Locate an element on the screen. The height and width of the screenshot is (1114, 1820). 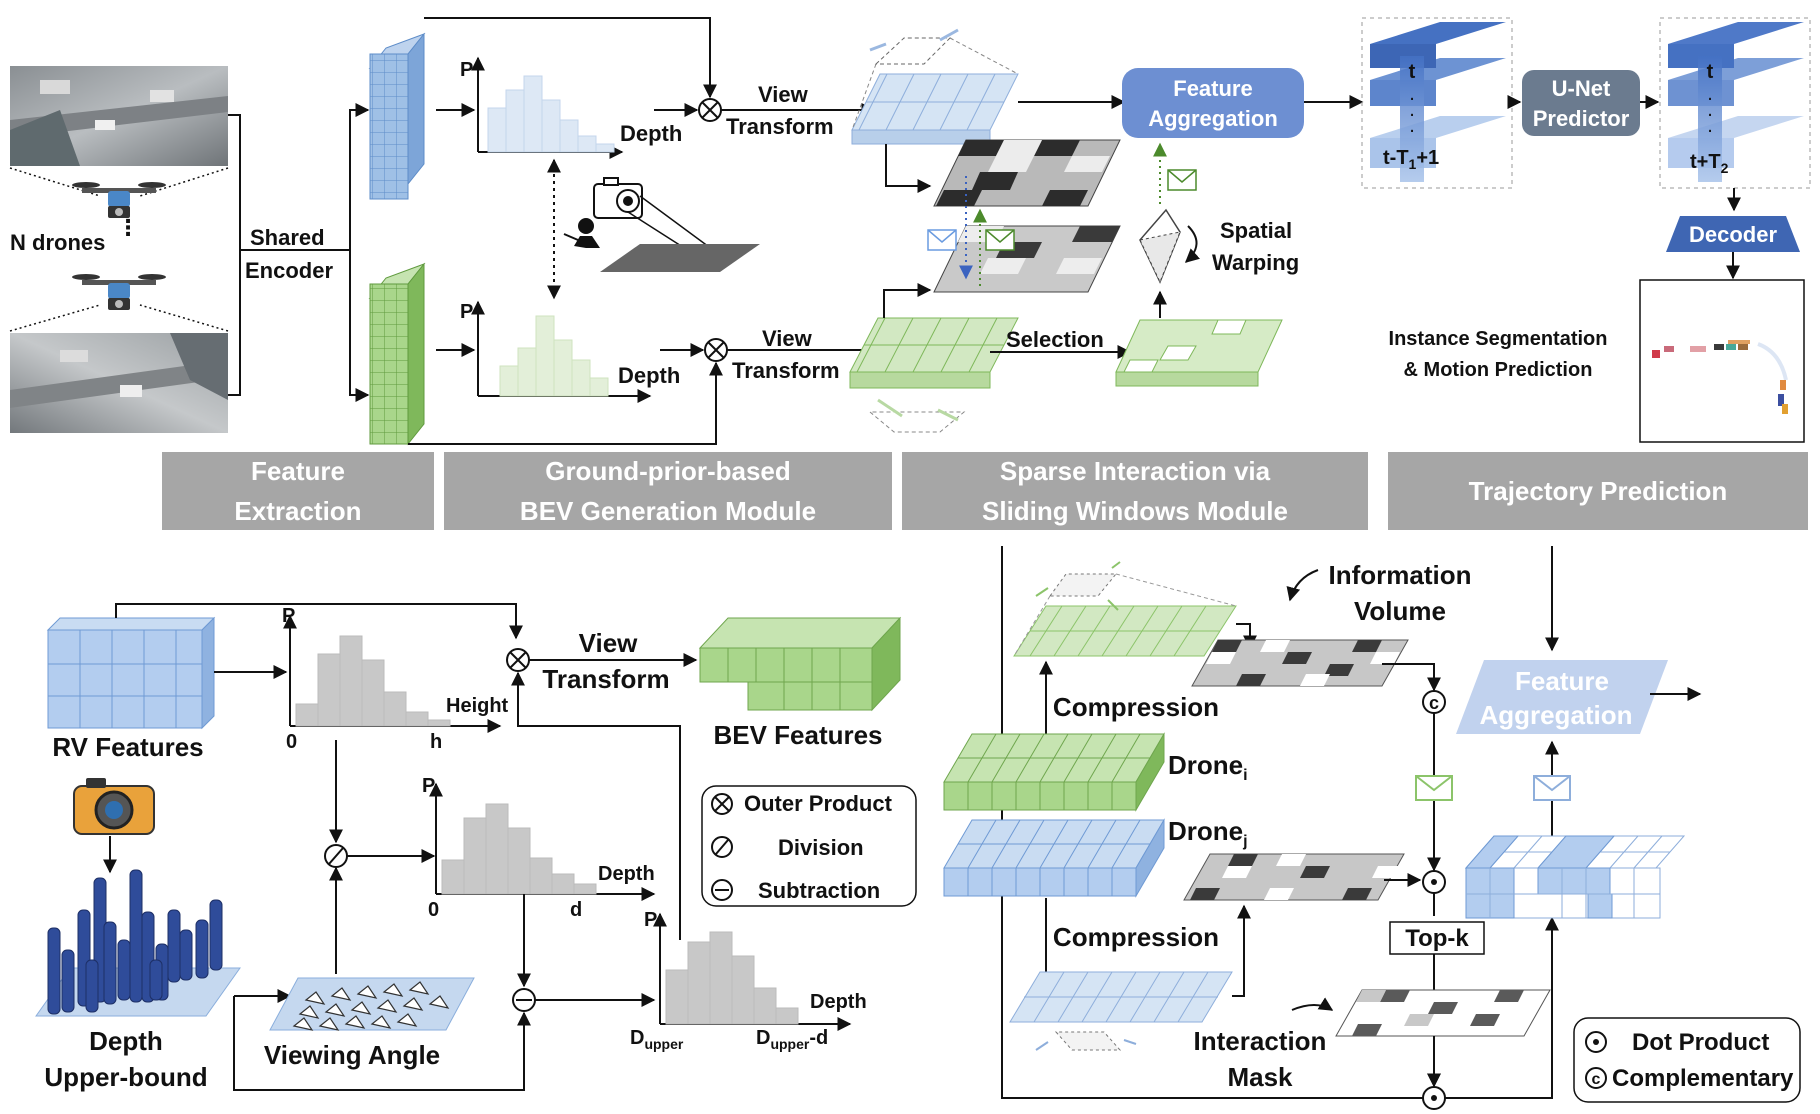
spatial-warping-label-2: Warping is located at coordinates (1255, 262).